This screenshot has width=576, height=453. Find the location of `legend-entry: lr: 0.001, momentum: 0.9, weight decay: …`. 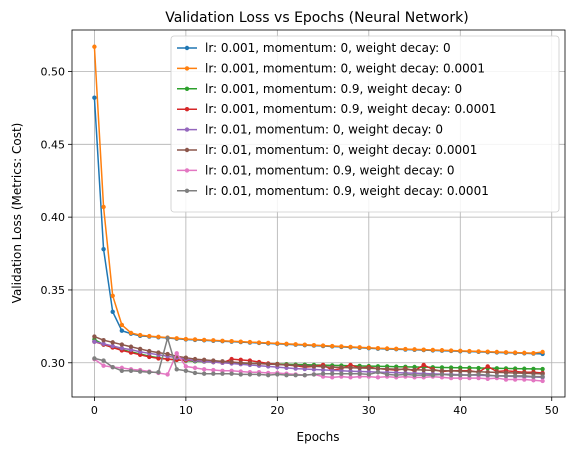

legend-entry: lr: 0.001, momentum: 0.9, weight decay: … is located at coordinates (319, 89).